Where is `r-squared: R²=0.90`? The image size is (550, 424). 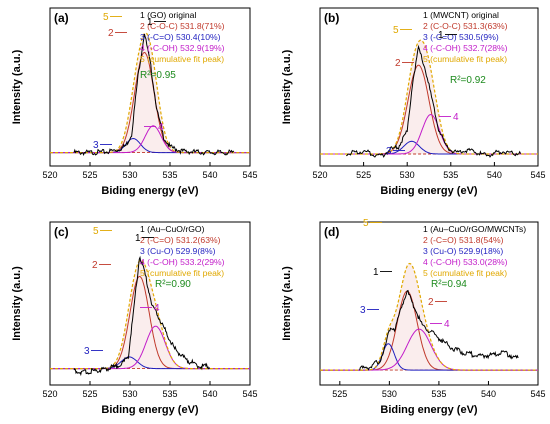 r-squared: R²=0.90 is located at coordinates (173, 284).